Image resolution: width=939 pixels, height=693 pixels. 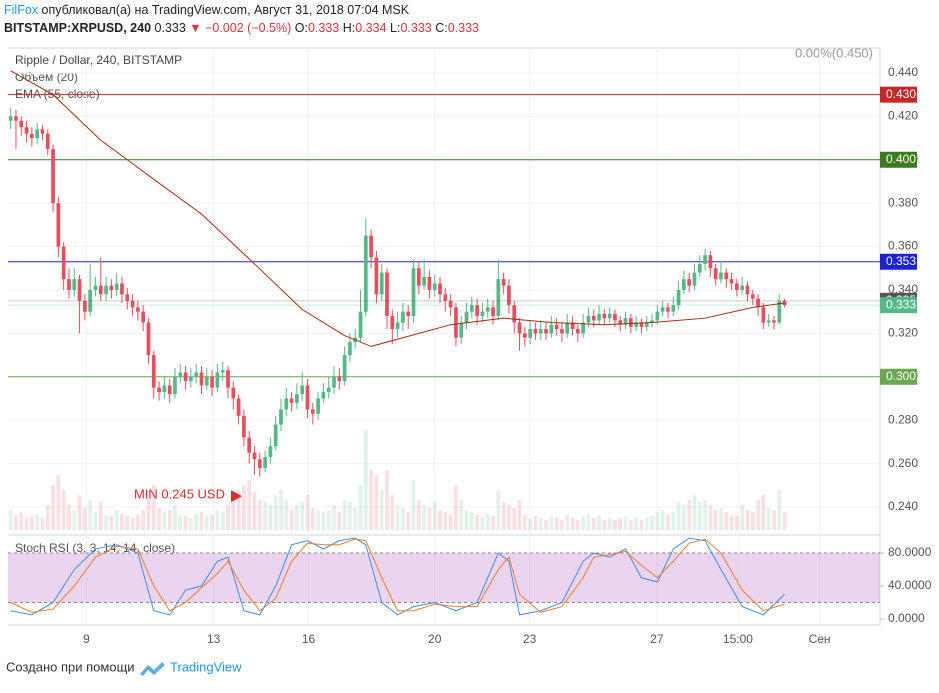 What do you see at coordinates (903, 463) in the screenshot?
I see `y-tick-label: 0.260` at bounding box center [903, 463].